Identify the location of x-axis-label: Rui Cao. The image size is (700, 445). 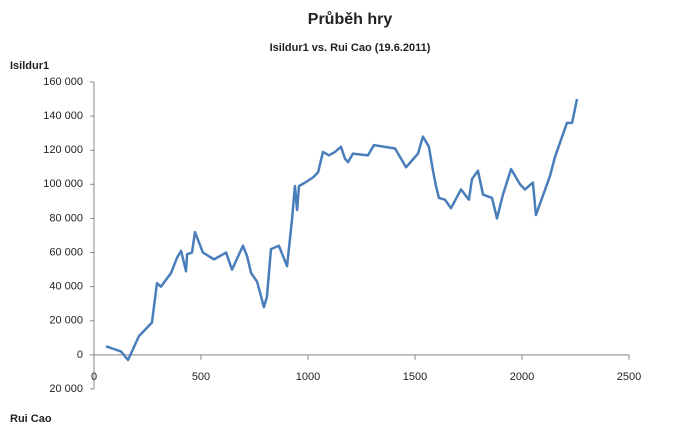
(31, 419).